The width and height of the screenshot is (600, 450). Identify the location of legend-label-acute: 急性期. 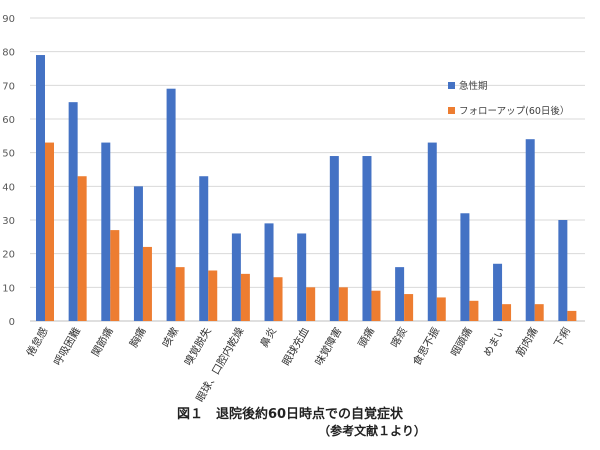
(473, 86).